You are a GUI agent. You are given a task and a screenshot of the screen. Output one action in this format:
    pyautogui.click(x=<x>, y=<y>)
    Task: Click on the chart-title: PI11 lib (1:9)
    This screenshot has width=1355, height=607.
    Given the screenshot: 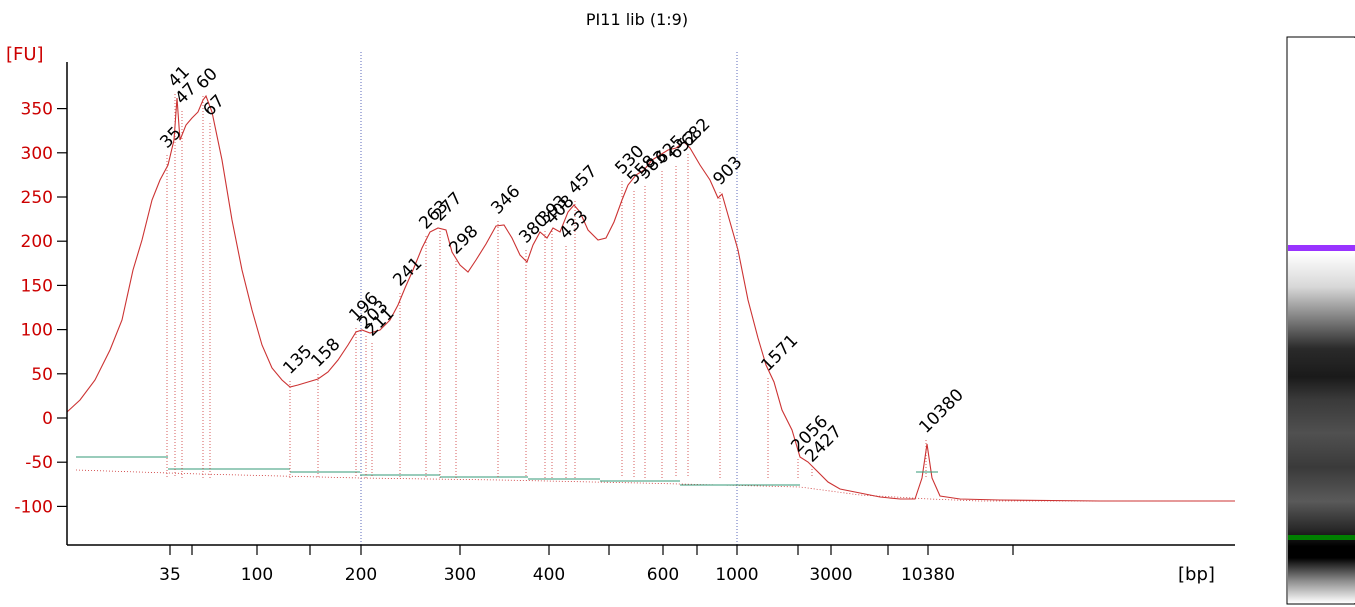 What is the action you would take?
    pyautogui.click(x=637, y=19)
    